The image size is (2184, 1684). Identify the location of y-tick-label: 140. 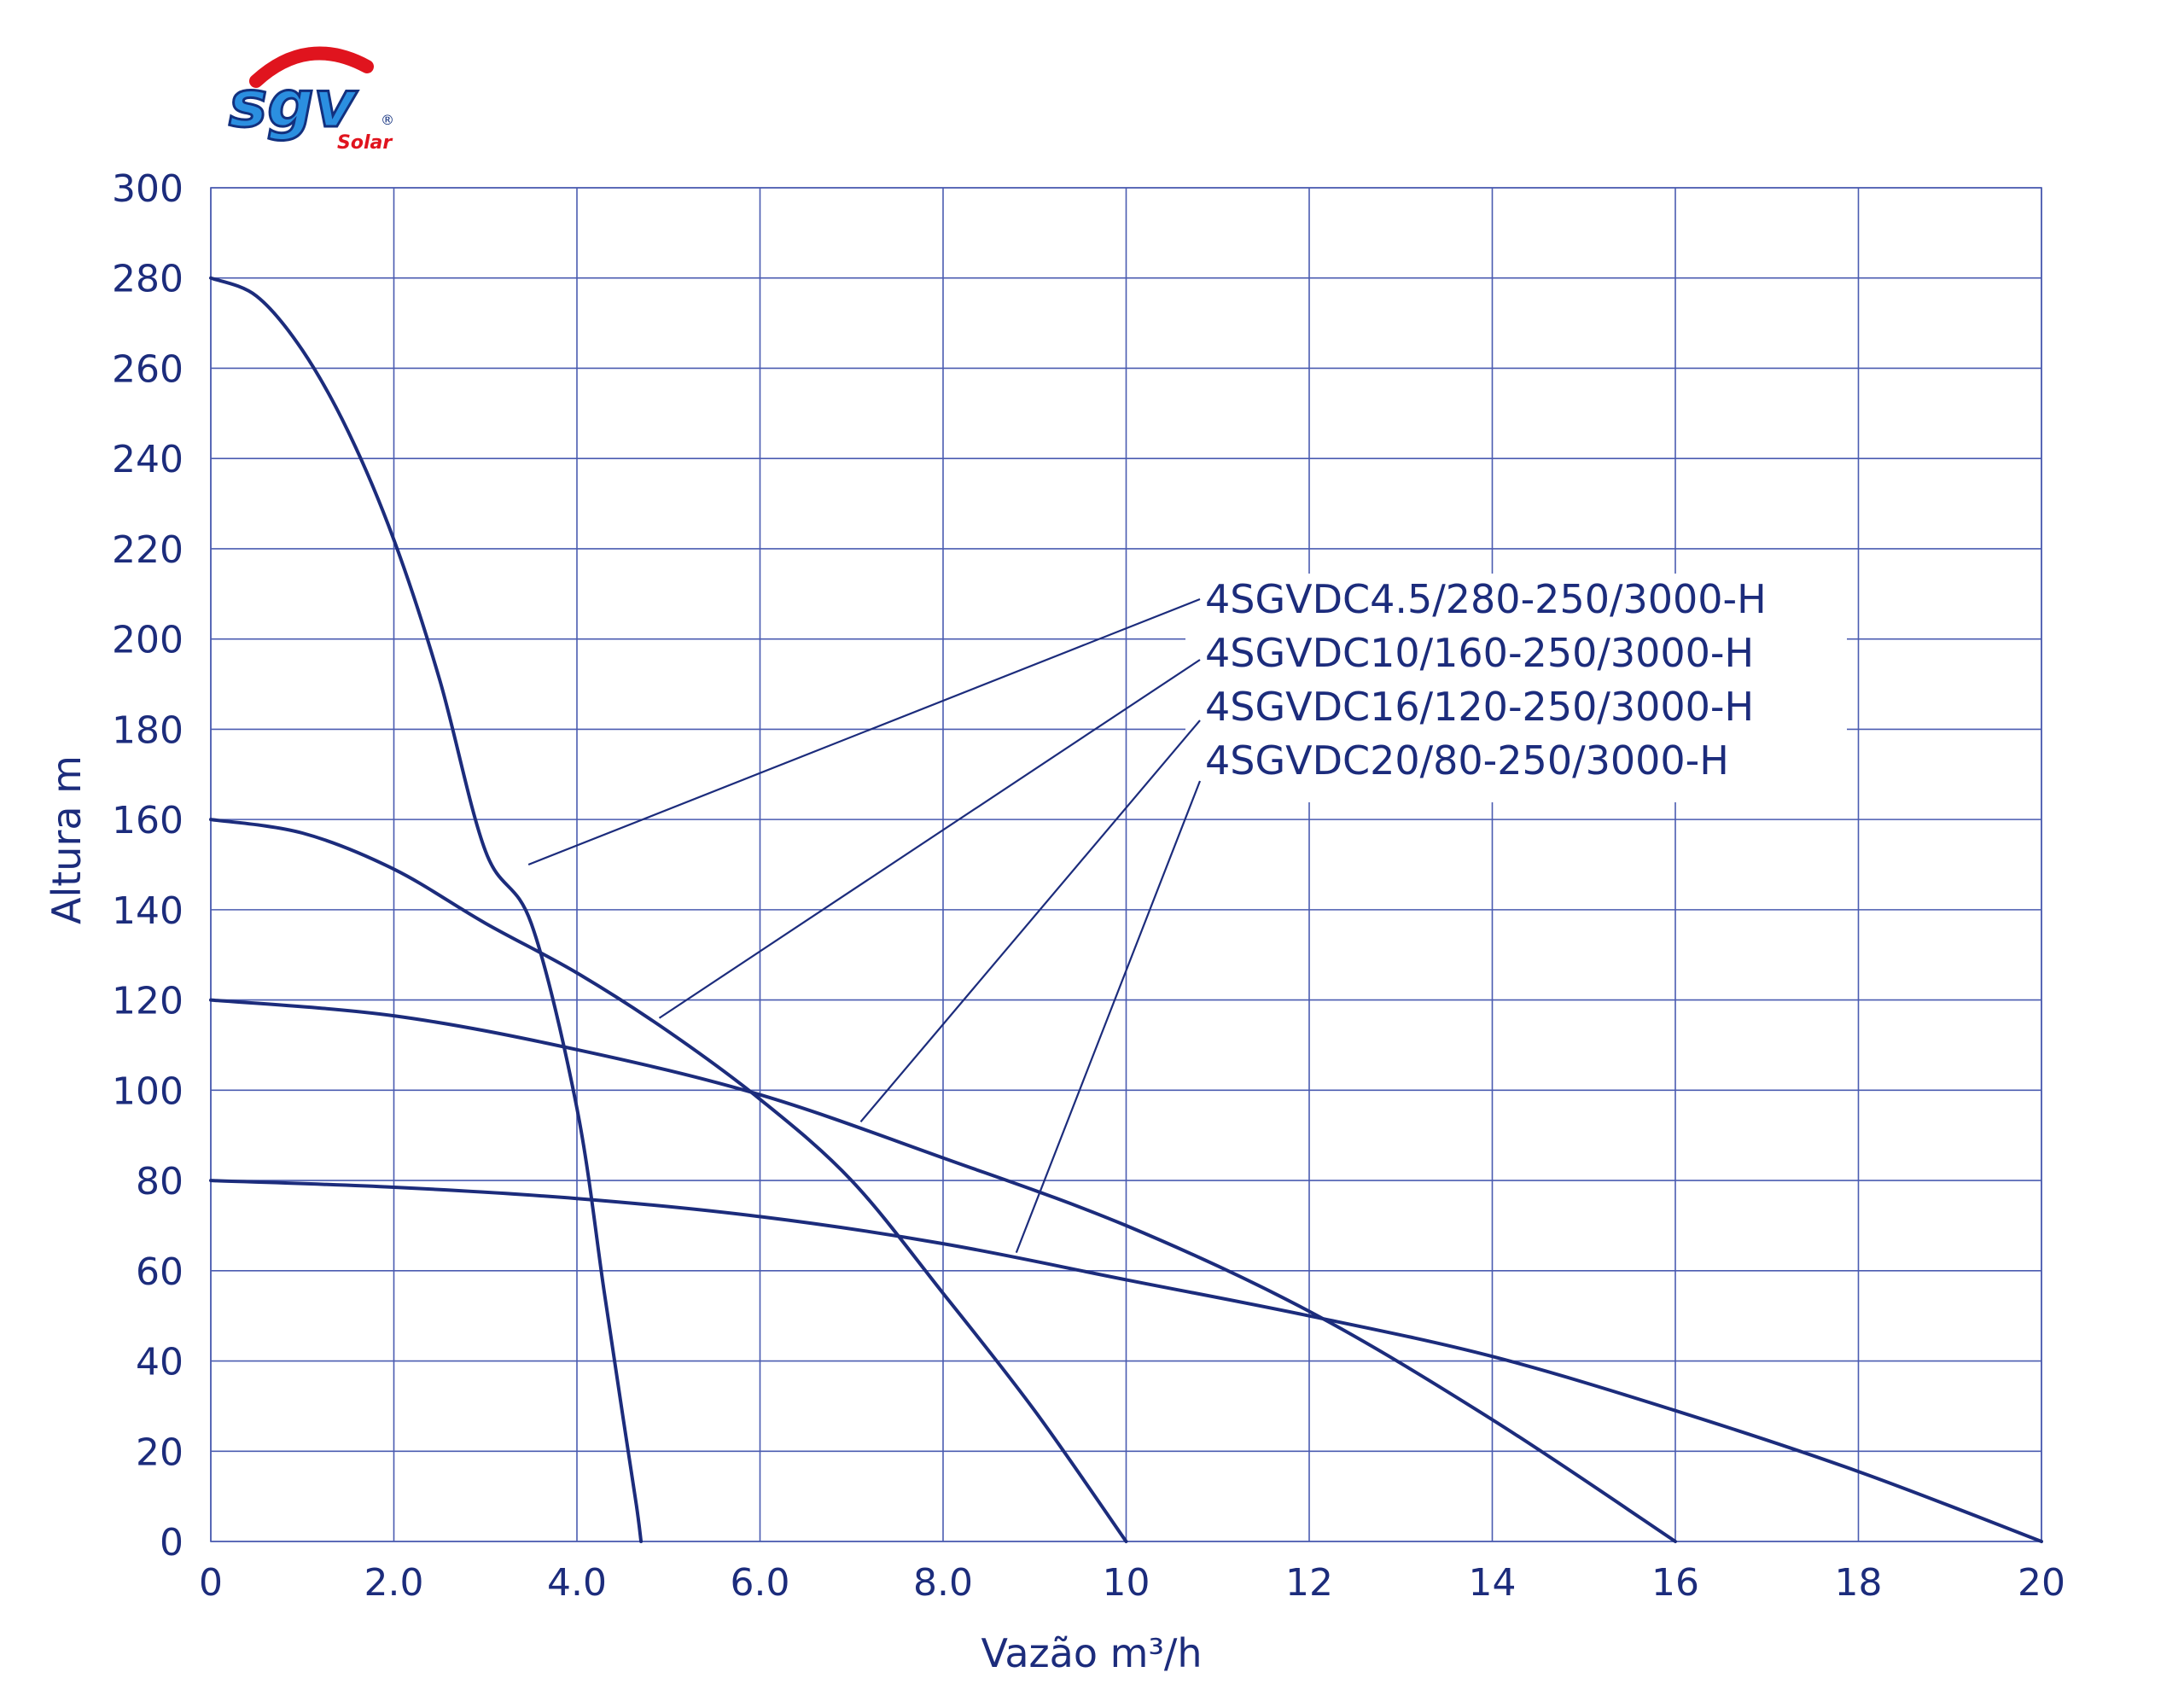
(147, 911).